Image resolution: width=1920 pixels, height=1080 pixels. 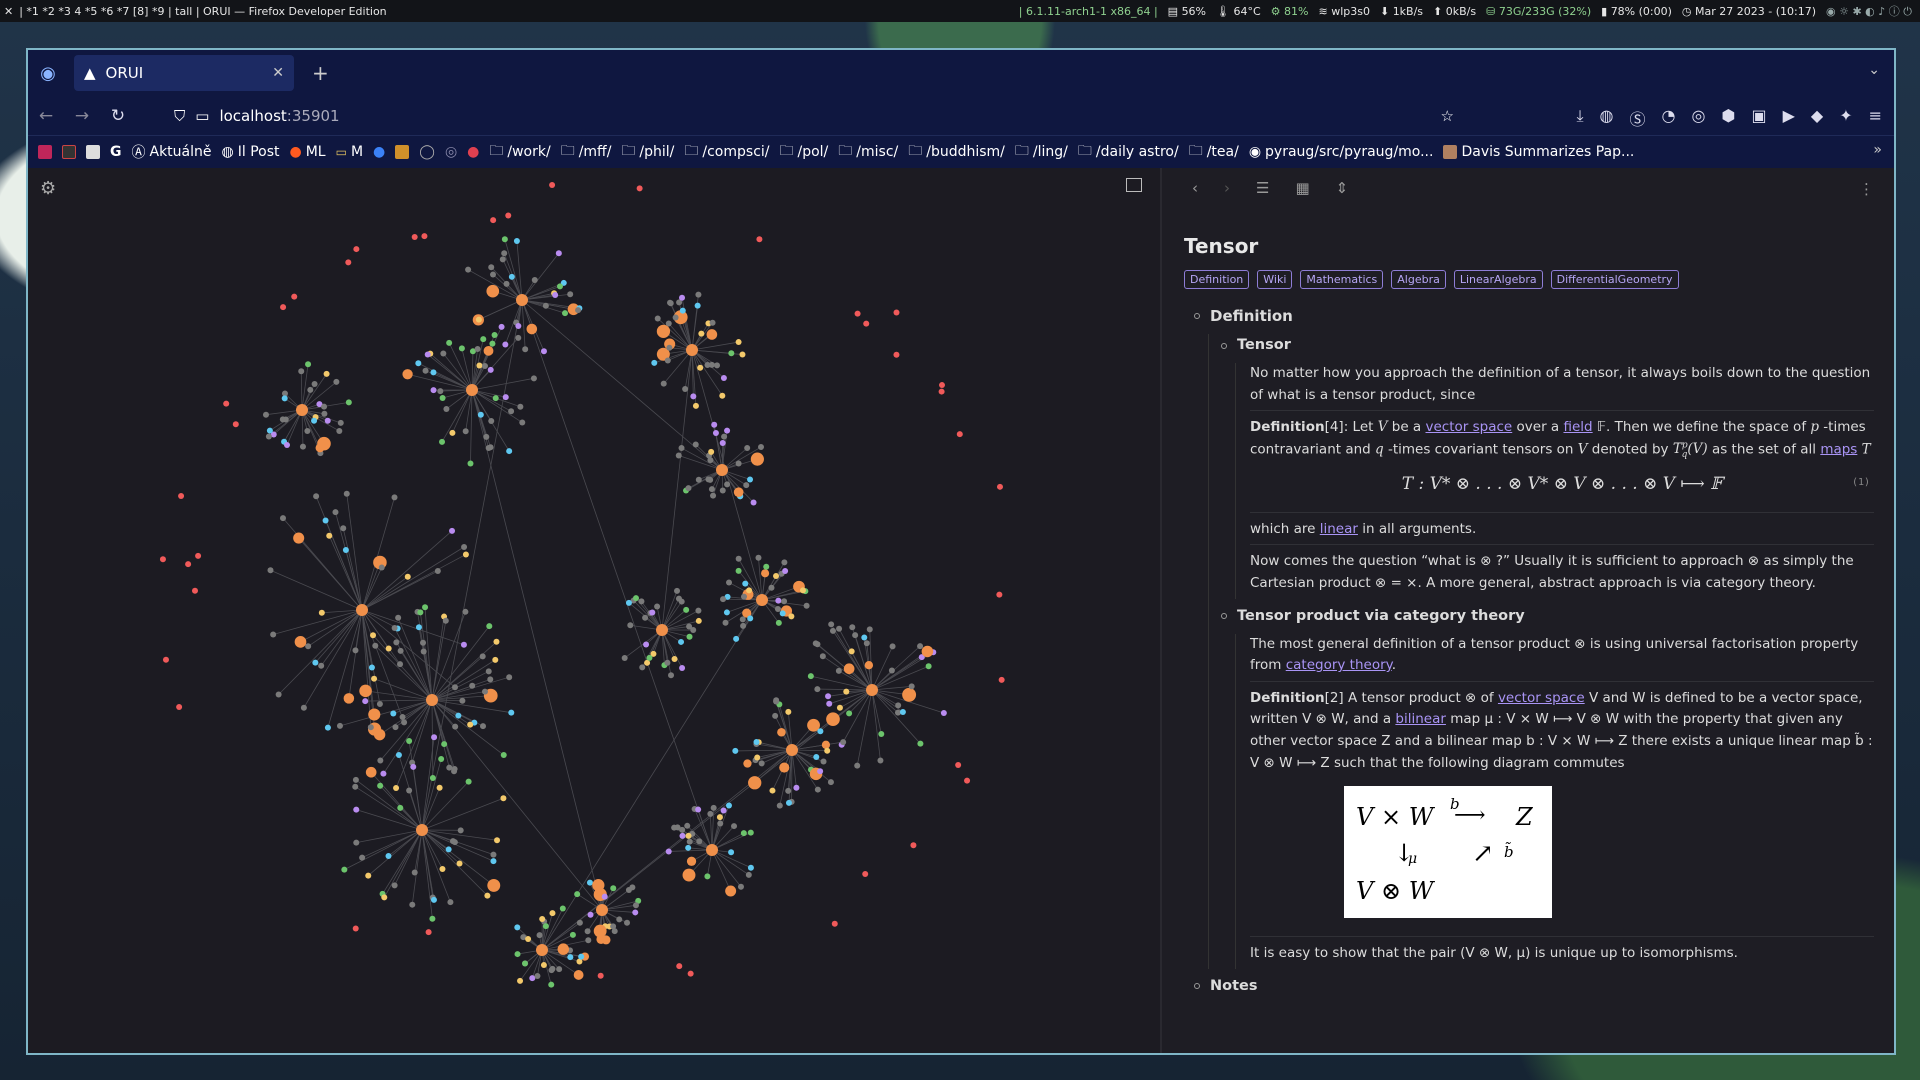 What do you see at coordinates (307, 152) in the screenshot?
I see `bookmark-item: ● ML` at bounding box center [307, 152].